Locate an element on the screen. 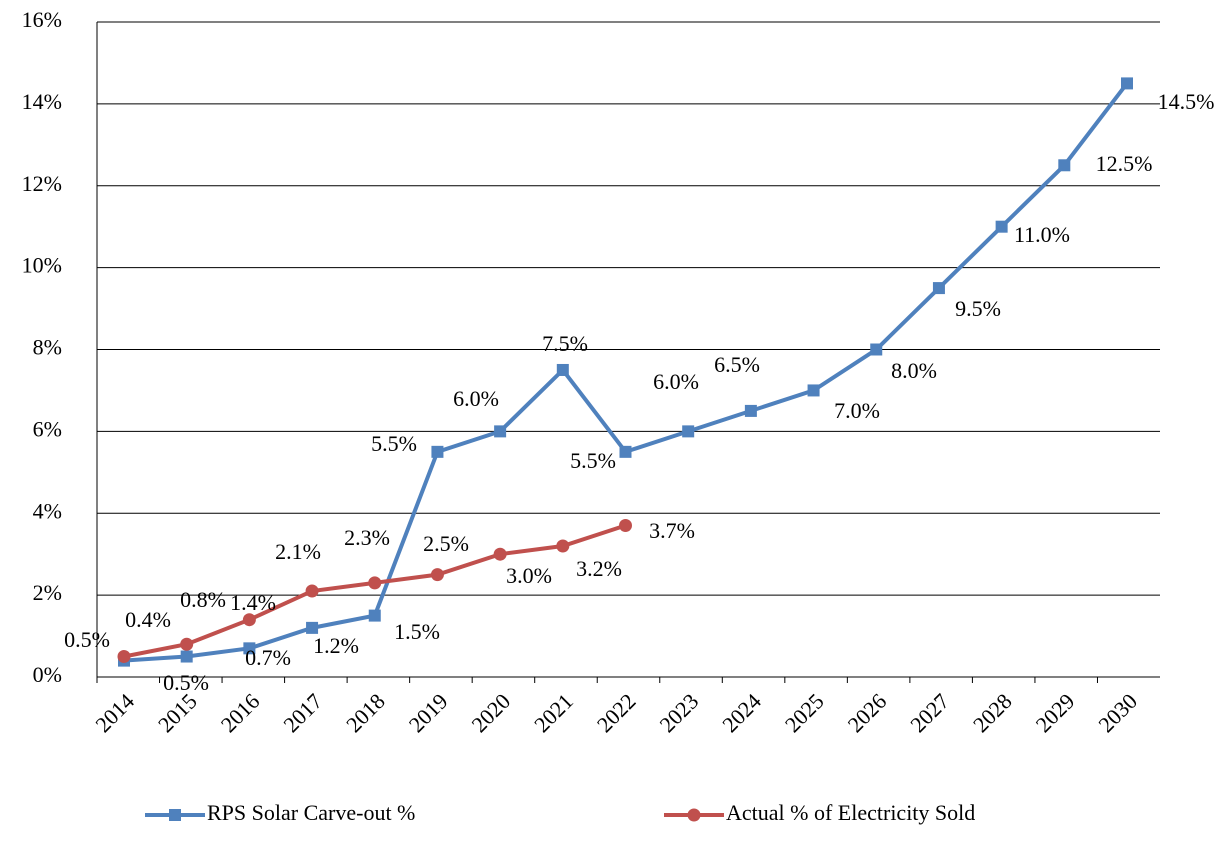 The image size is (1226, 858). y-tick-label: 12% is located at coordinates (42, 183).